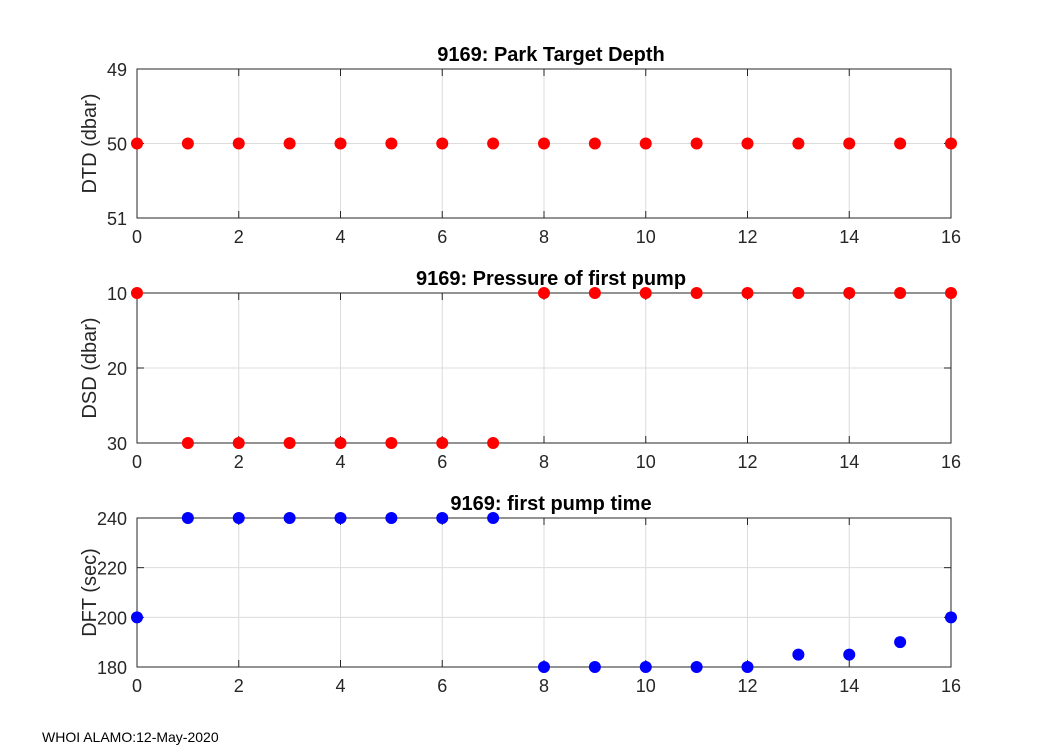  Describe the element at coordinates (90, 592) in the screenshot. I see `y-axis-label: DFT (sec)` at that location.